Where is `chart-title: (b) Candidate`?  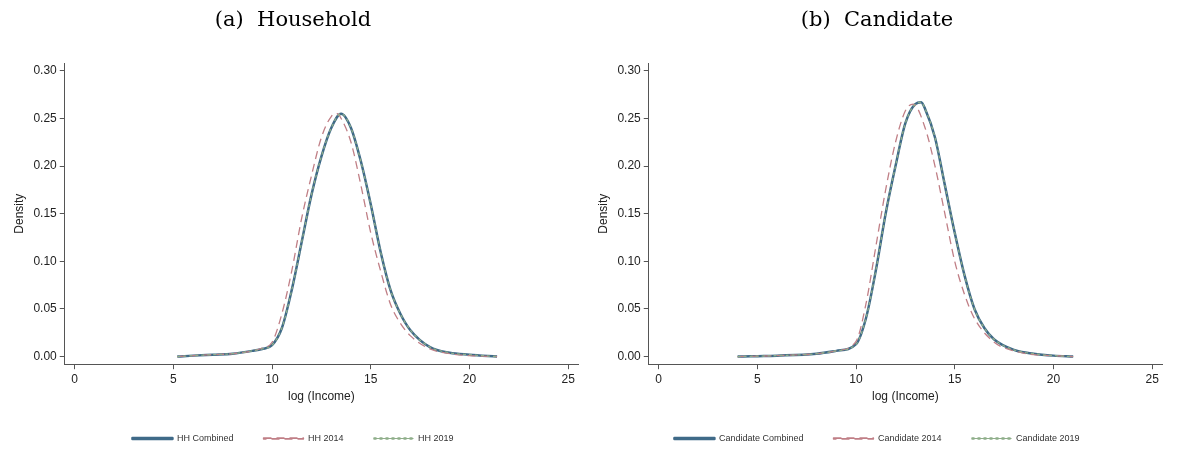
chart-title: (b) Candidate is located at coordinates (877, 19).